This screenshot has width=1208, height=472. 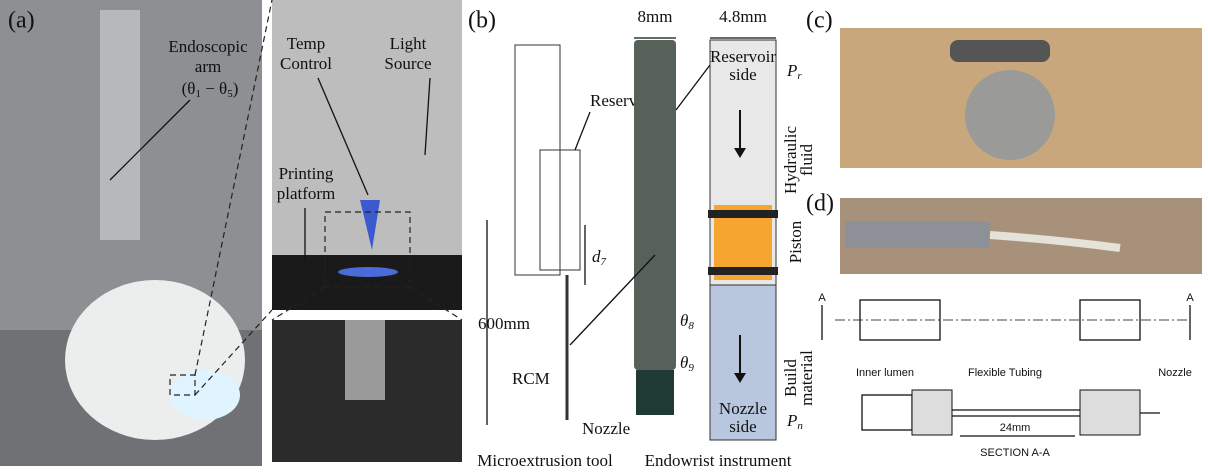 I want to click on label: θ8, so click(x=687, y=321).